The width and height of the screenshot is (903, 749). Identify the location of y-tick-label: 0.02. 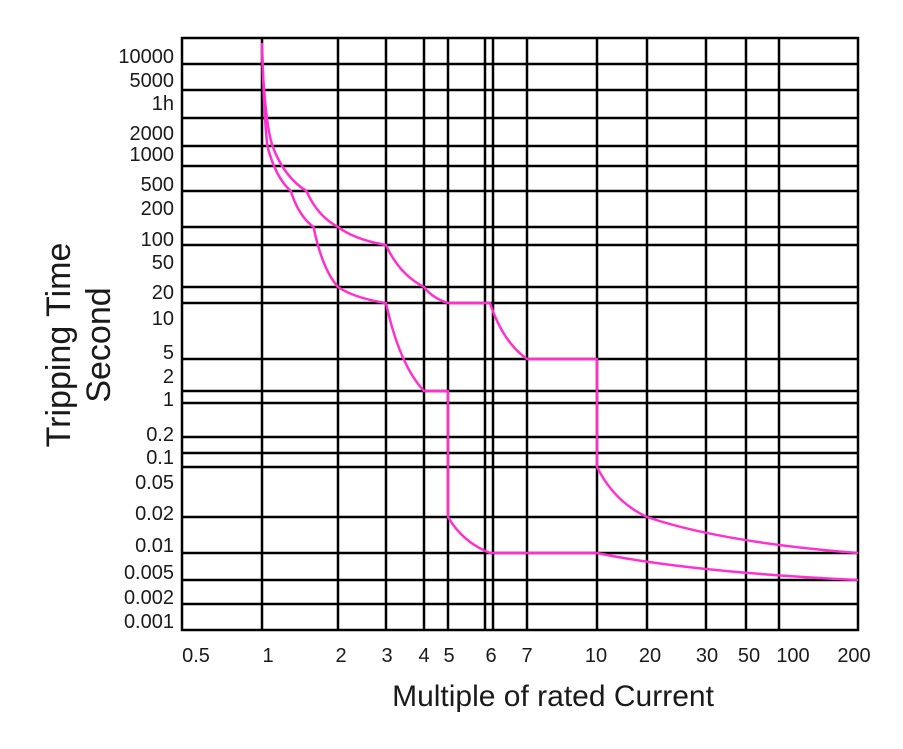
(154, 514).